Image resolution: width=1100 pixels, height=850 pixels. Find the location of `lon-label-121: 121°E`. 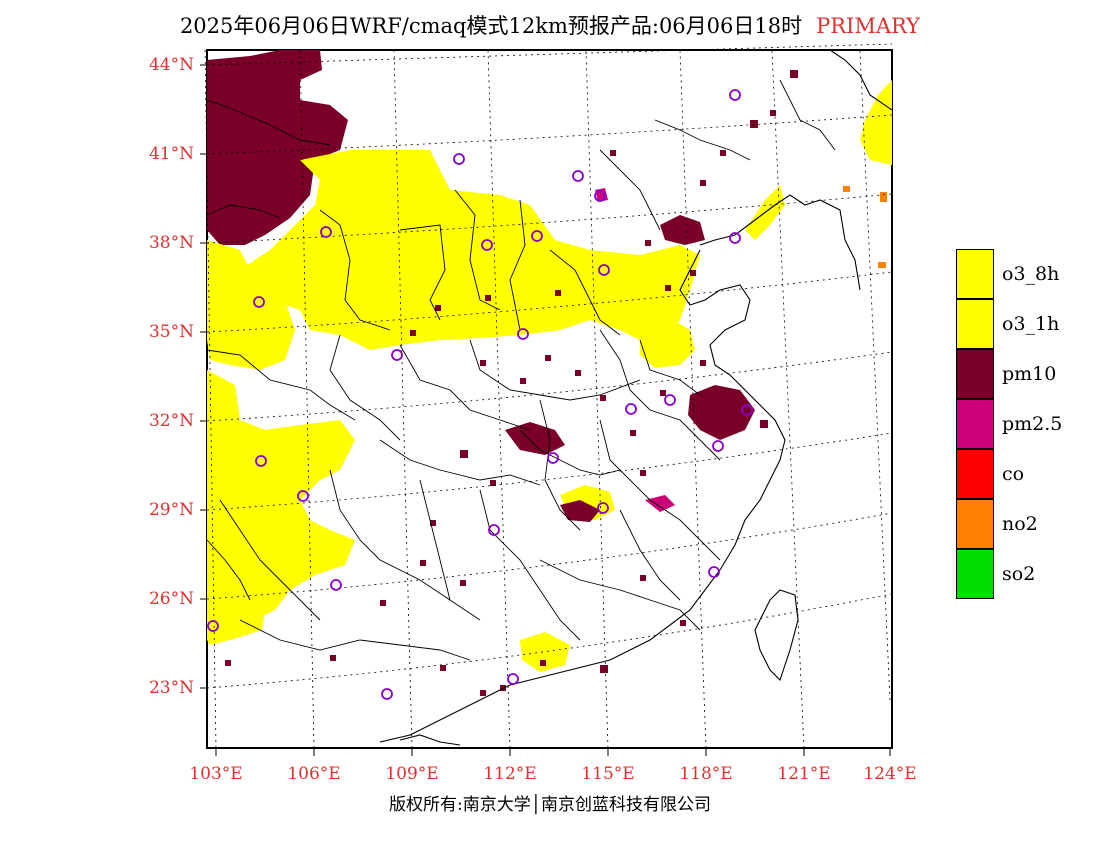

lon-label-121: 121°E is located at coordinates (804, 774).